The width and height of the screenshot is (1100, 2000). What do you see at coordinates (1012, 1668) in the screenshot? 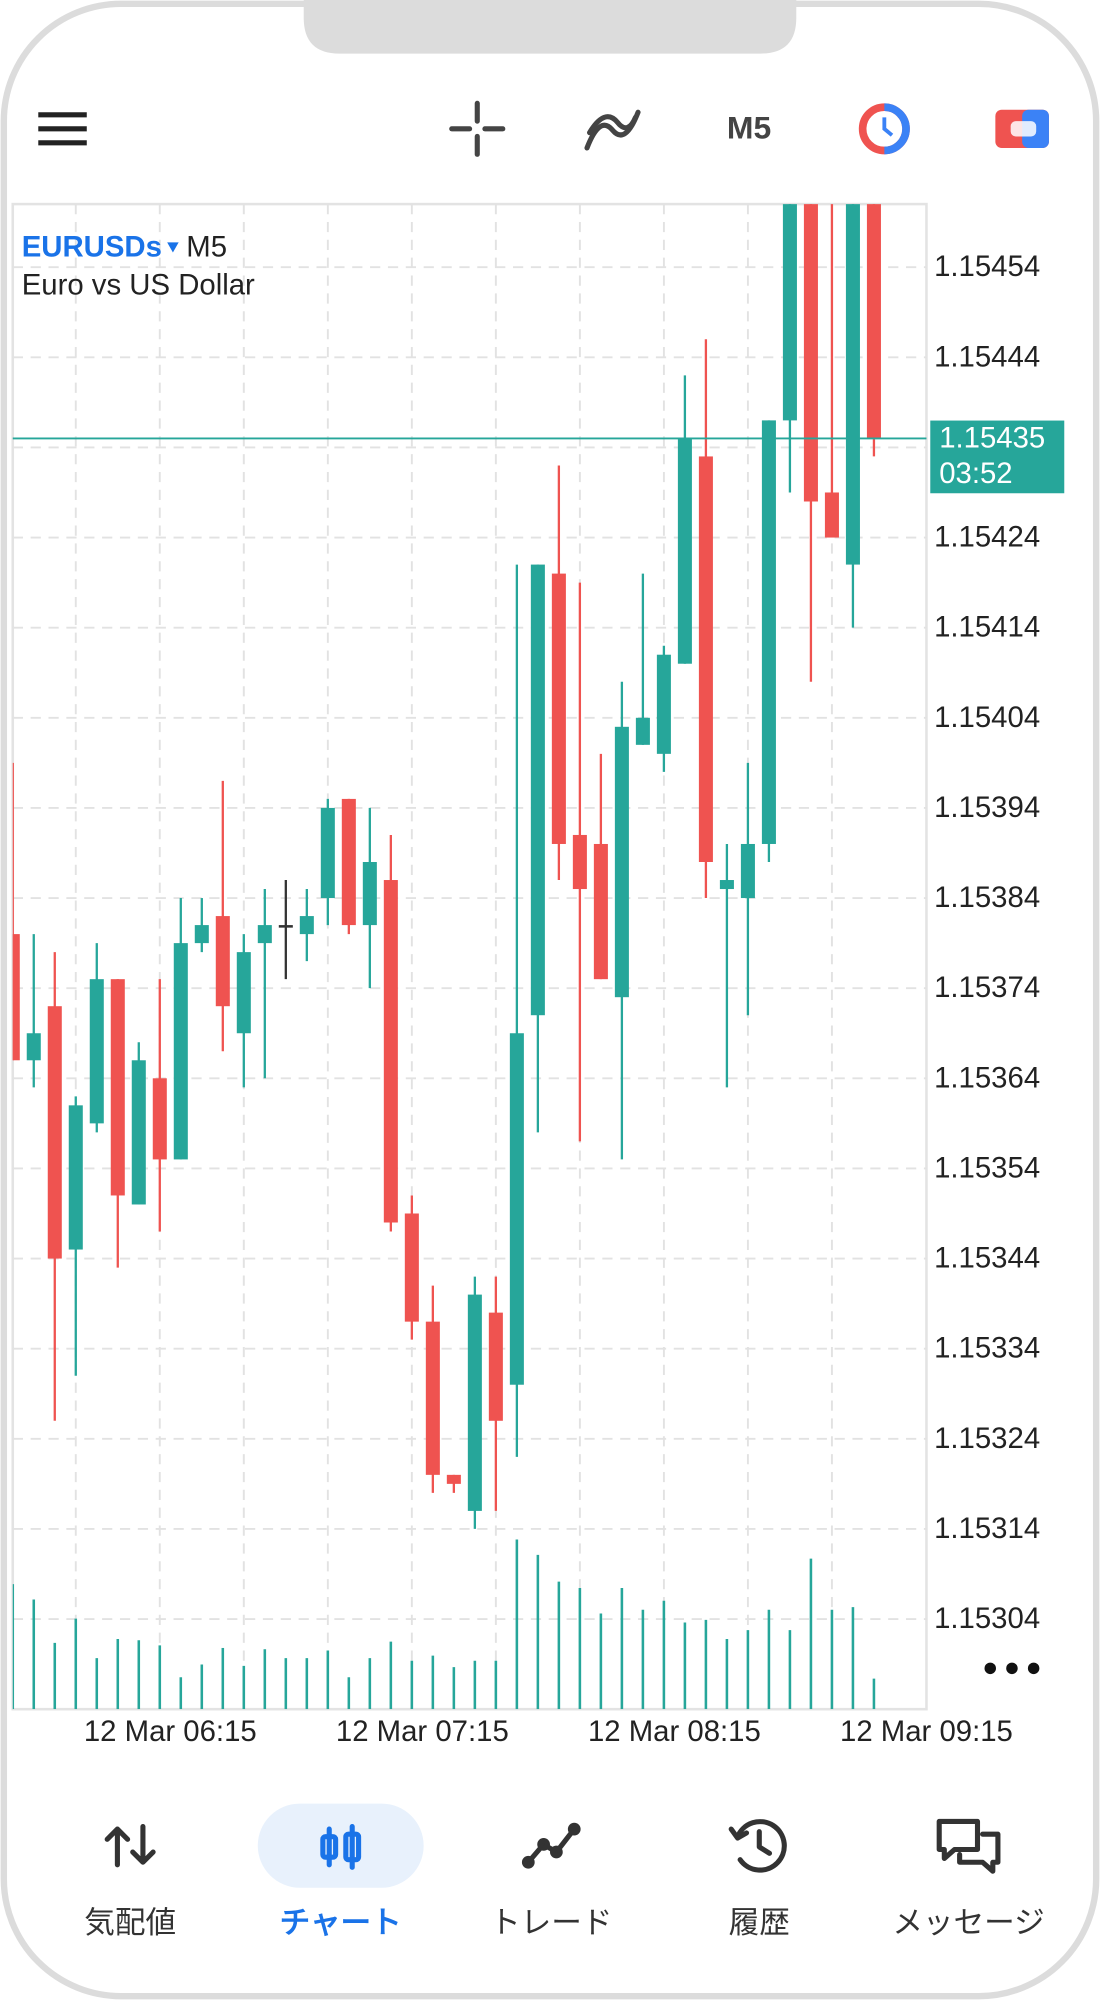
I see `more-button` at bounding box center [1012, 1668].